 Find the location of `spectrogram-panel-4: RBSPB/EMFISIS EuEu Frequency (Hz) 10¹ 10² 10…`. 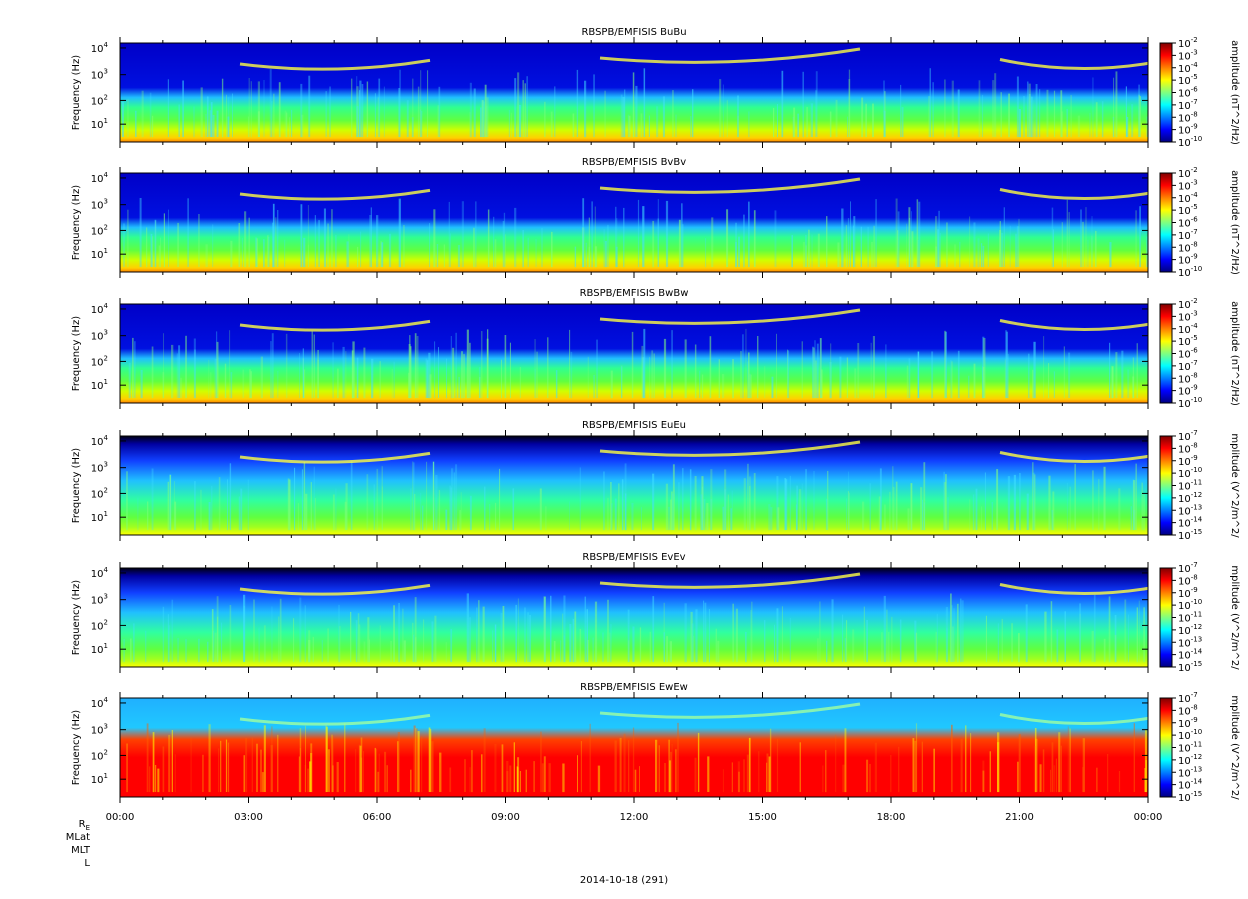

spectrogram-panel-4: RBSPB/EMFISIS EuEu Frequency (Hz) 10¹ 10² 10… is located at coordinates (655, 481).